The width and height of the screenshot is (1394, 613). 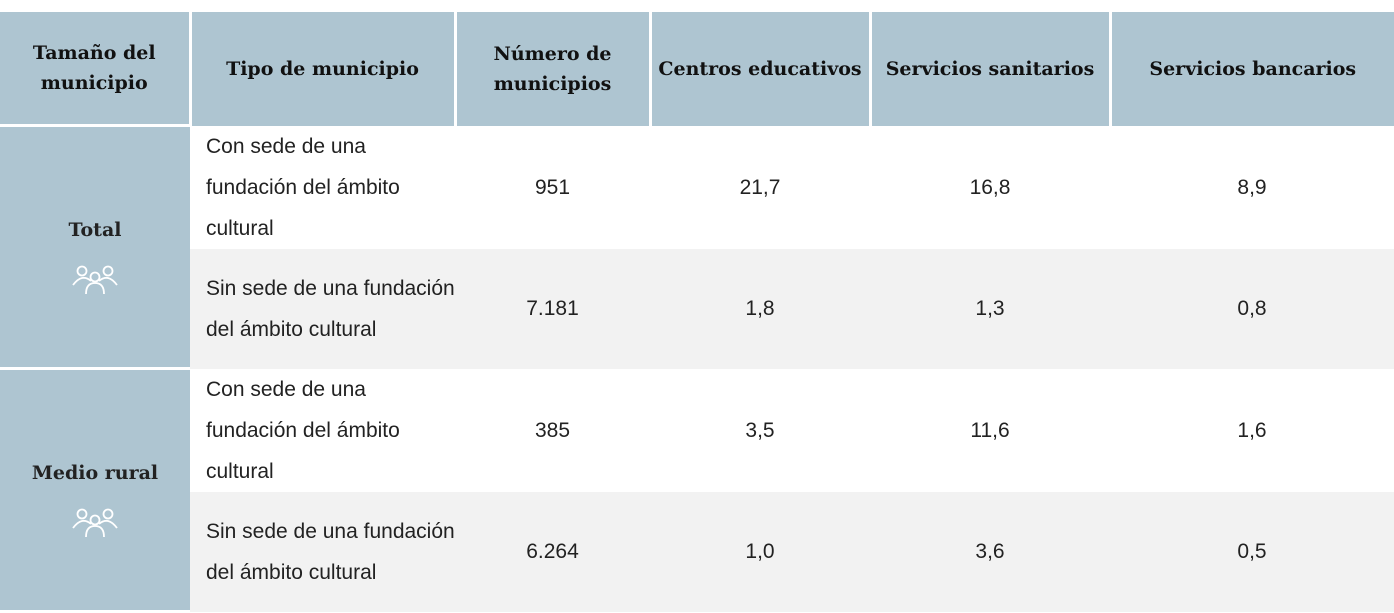 I want to click on header-cell: Servicios sanitarios, so click(x=991, y=69).